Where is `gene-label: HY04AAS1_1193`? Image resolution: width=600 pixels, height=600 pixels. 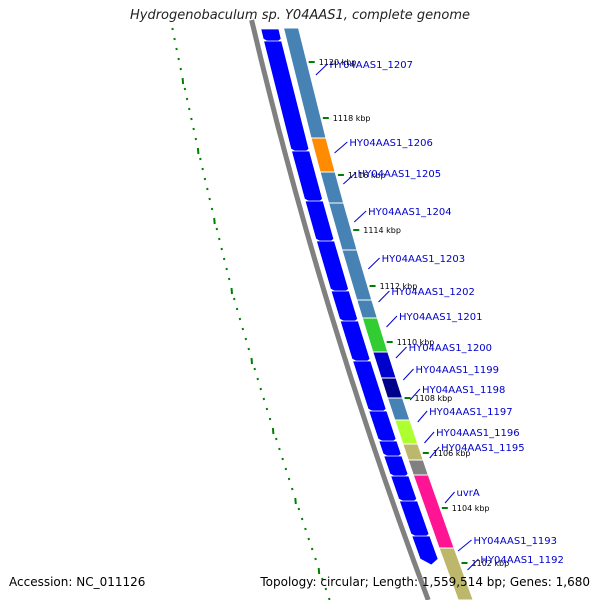
gene-label: HY04AAS1_1193 is located at coordinates (515, 541).